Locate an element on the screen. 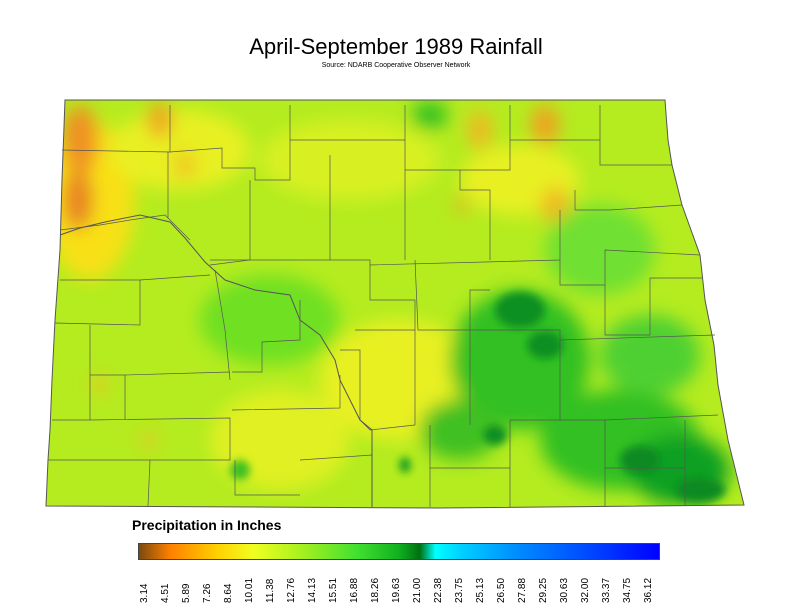 This screenshot has width=792, height=612. legend-tick-label: 32.00 is located at coordinates (585, 590).